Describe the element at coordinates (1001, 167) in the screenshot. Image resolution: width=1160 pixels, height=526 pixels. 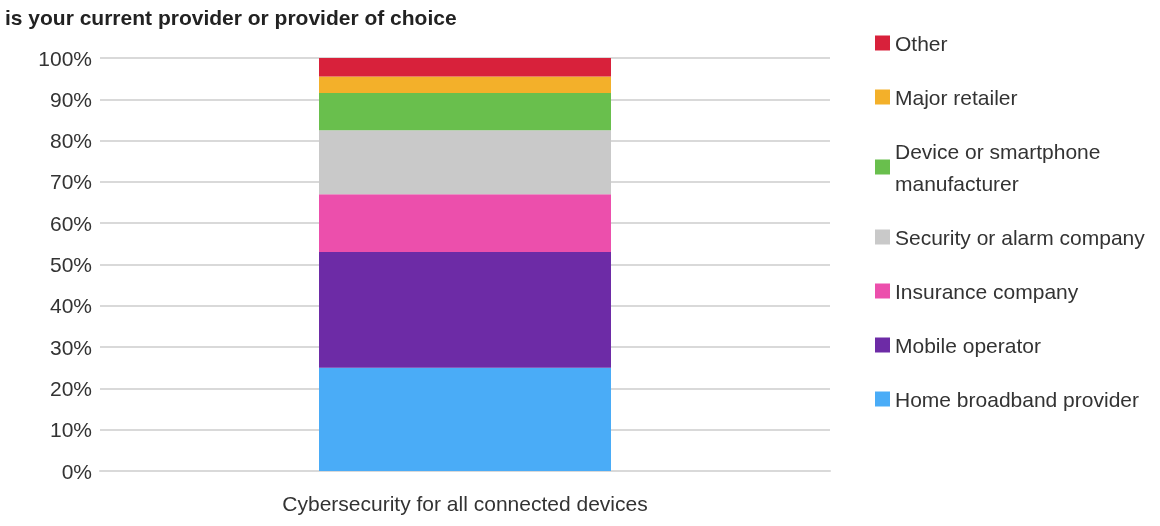
I see `legend-label: Device or smartphone manufacturer` at that location.